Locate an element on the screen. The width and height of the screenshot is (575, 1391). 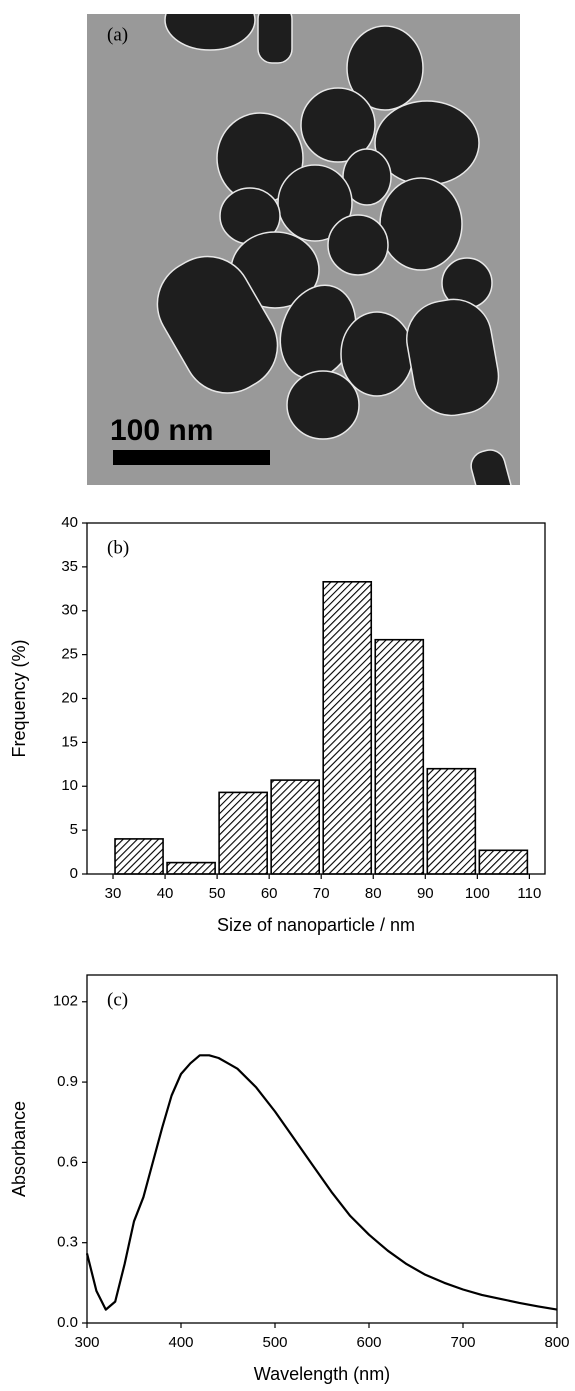
panel-label: (c) is located at coordinates (117, 999).